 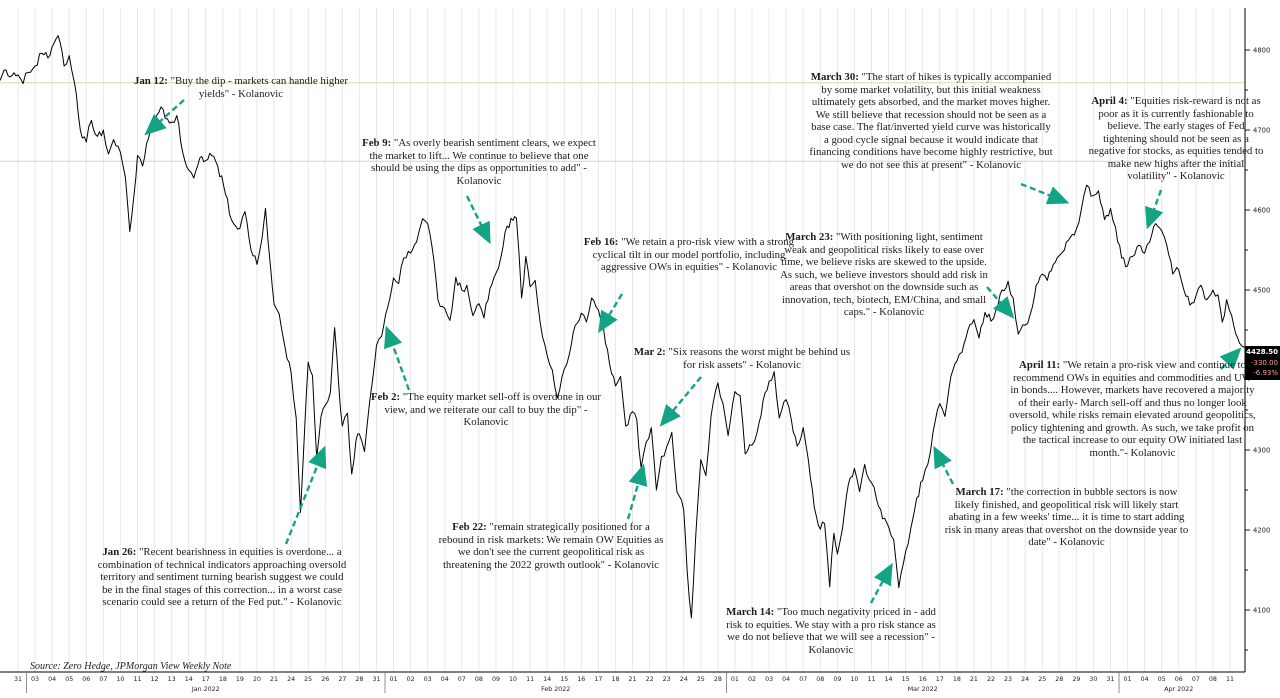 What do you see at coordinates (325, 679) in the screenshot?
I see `x-day-label: 26` at bounding box center [325, 679].